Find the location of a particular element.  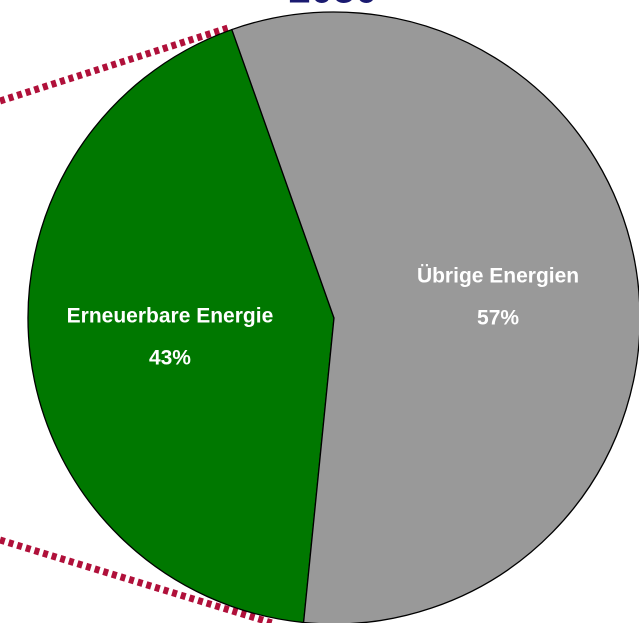

chart-title: 2050 is located at coordinates (333, 6).